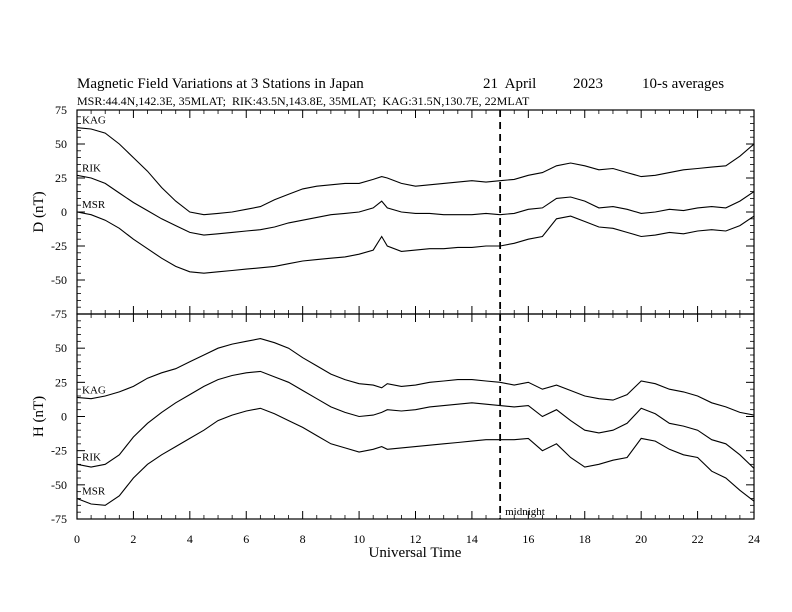 This screenshot has height=612, width=792. Describe the element at coordinates (509, 84) in the screenshot. I see `chart-date: 21 April` at that location.